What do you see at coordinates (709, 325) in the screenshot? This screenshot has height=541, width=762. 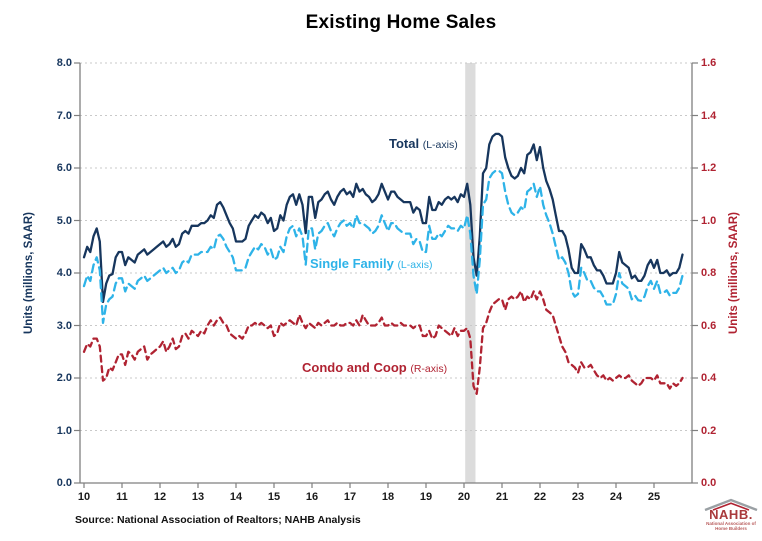 I see `y-axis-right-tick-label: 0.6` at bounding box center [709, 325].